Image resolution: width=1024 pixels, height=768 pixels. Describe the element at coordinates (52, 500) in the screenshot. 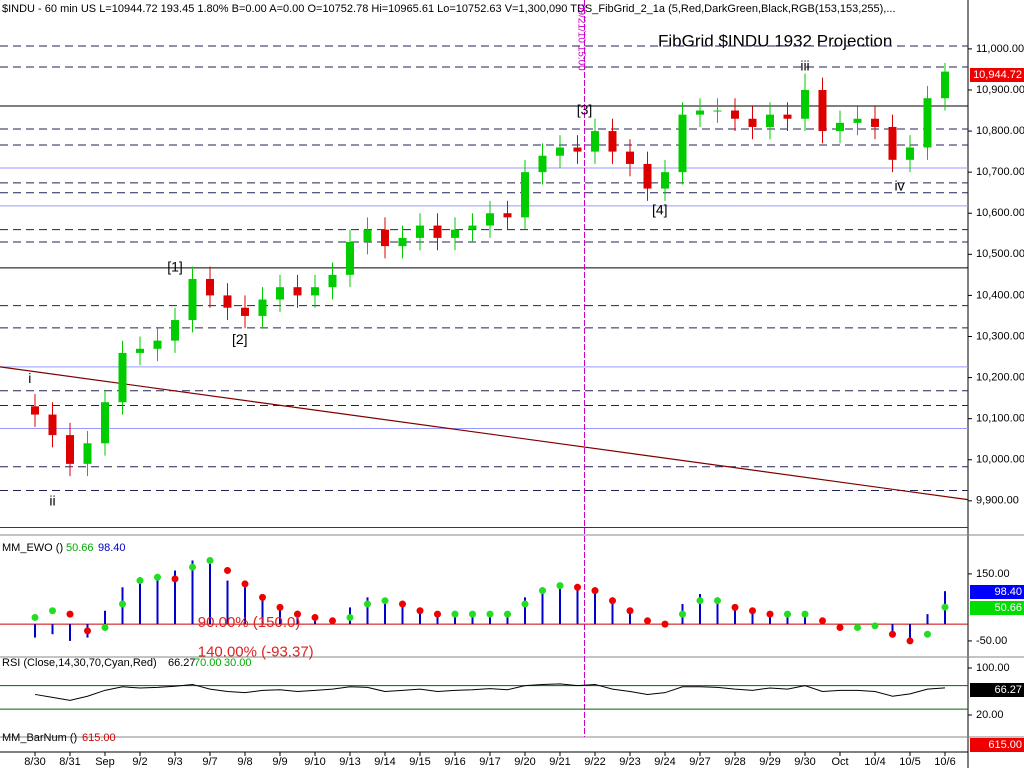

I see `wave-label: ii` at that location.